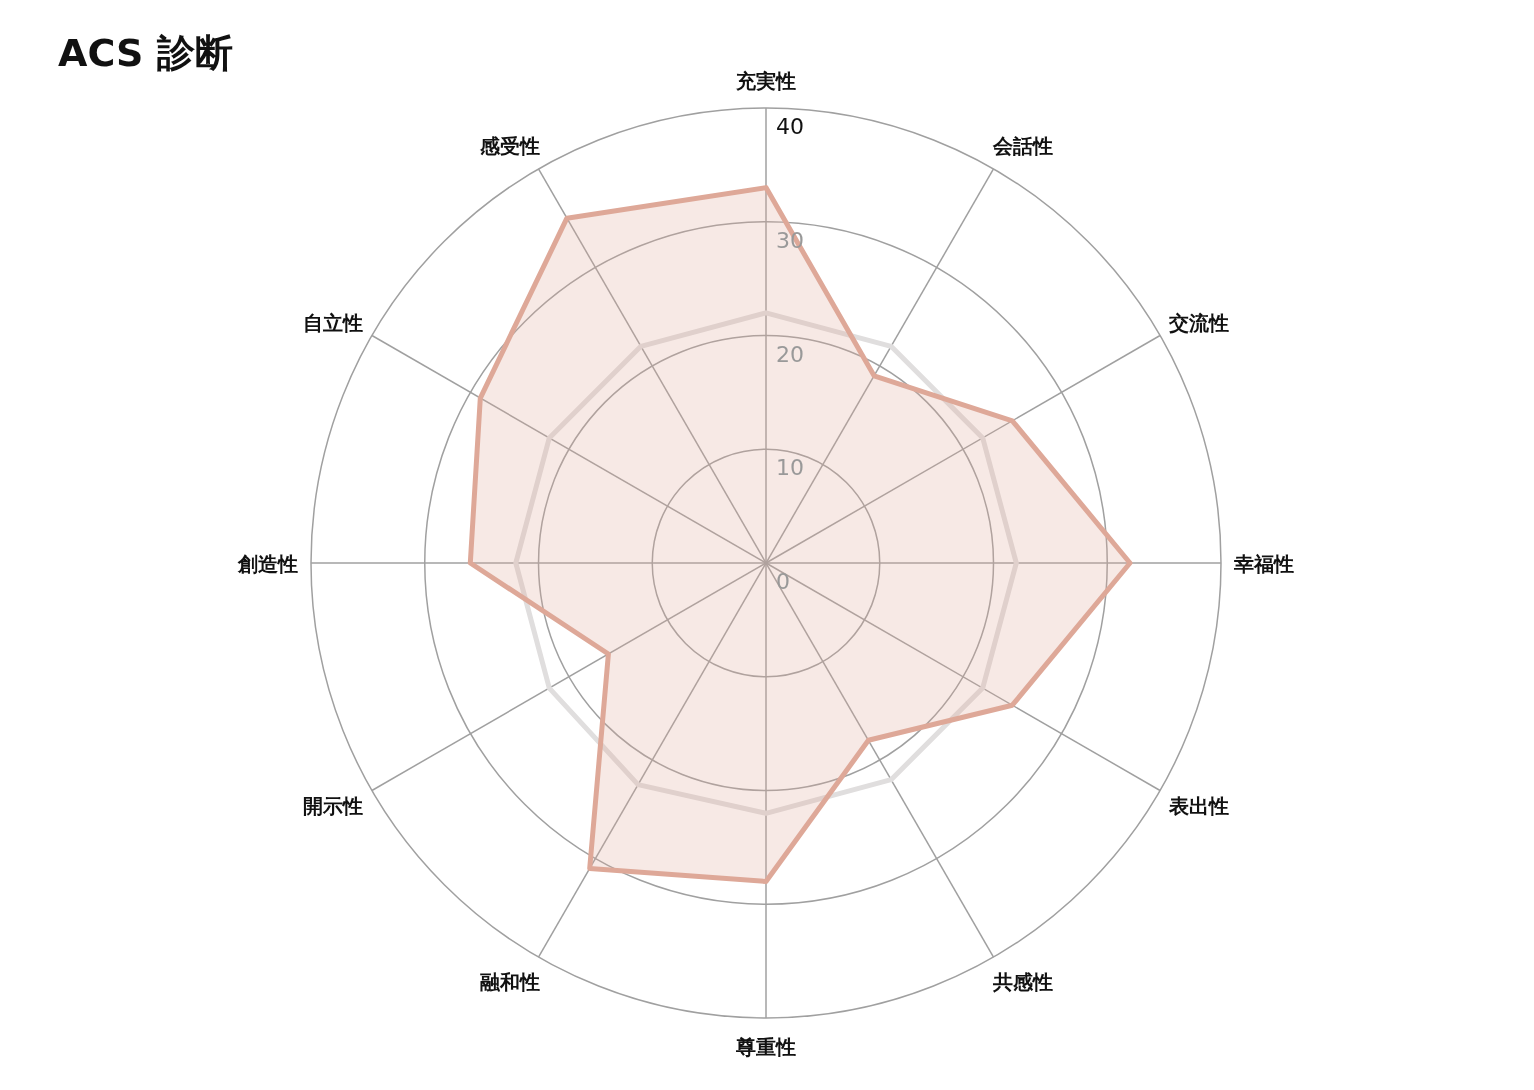 The height and width of the screenshot is (1090, 1534). What do you see at coordinates (790, 126) in the screenshot?
I see `ytick: 40` at bounding box center [790, 126].